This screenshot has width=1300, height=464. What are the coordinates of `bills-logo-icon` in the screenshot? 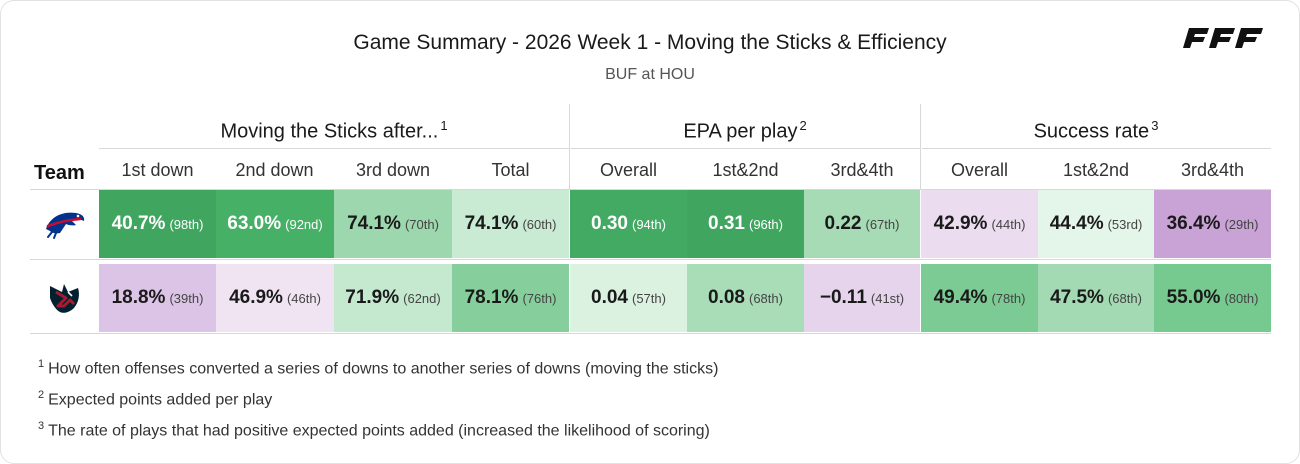 It's located at (65, 225).